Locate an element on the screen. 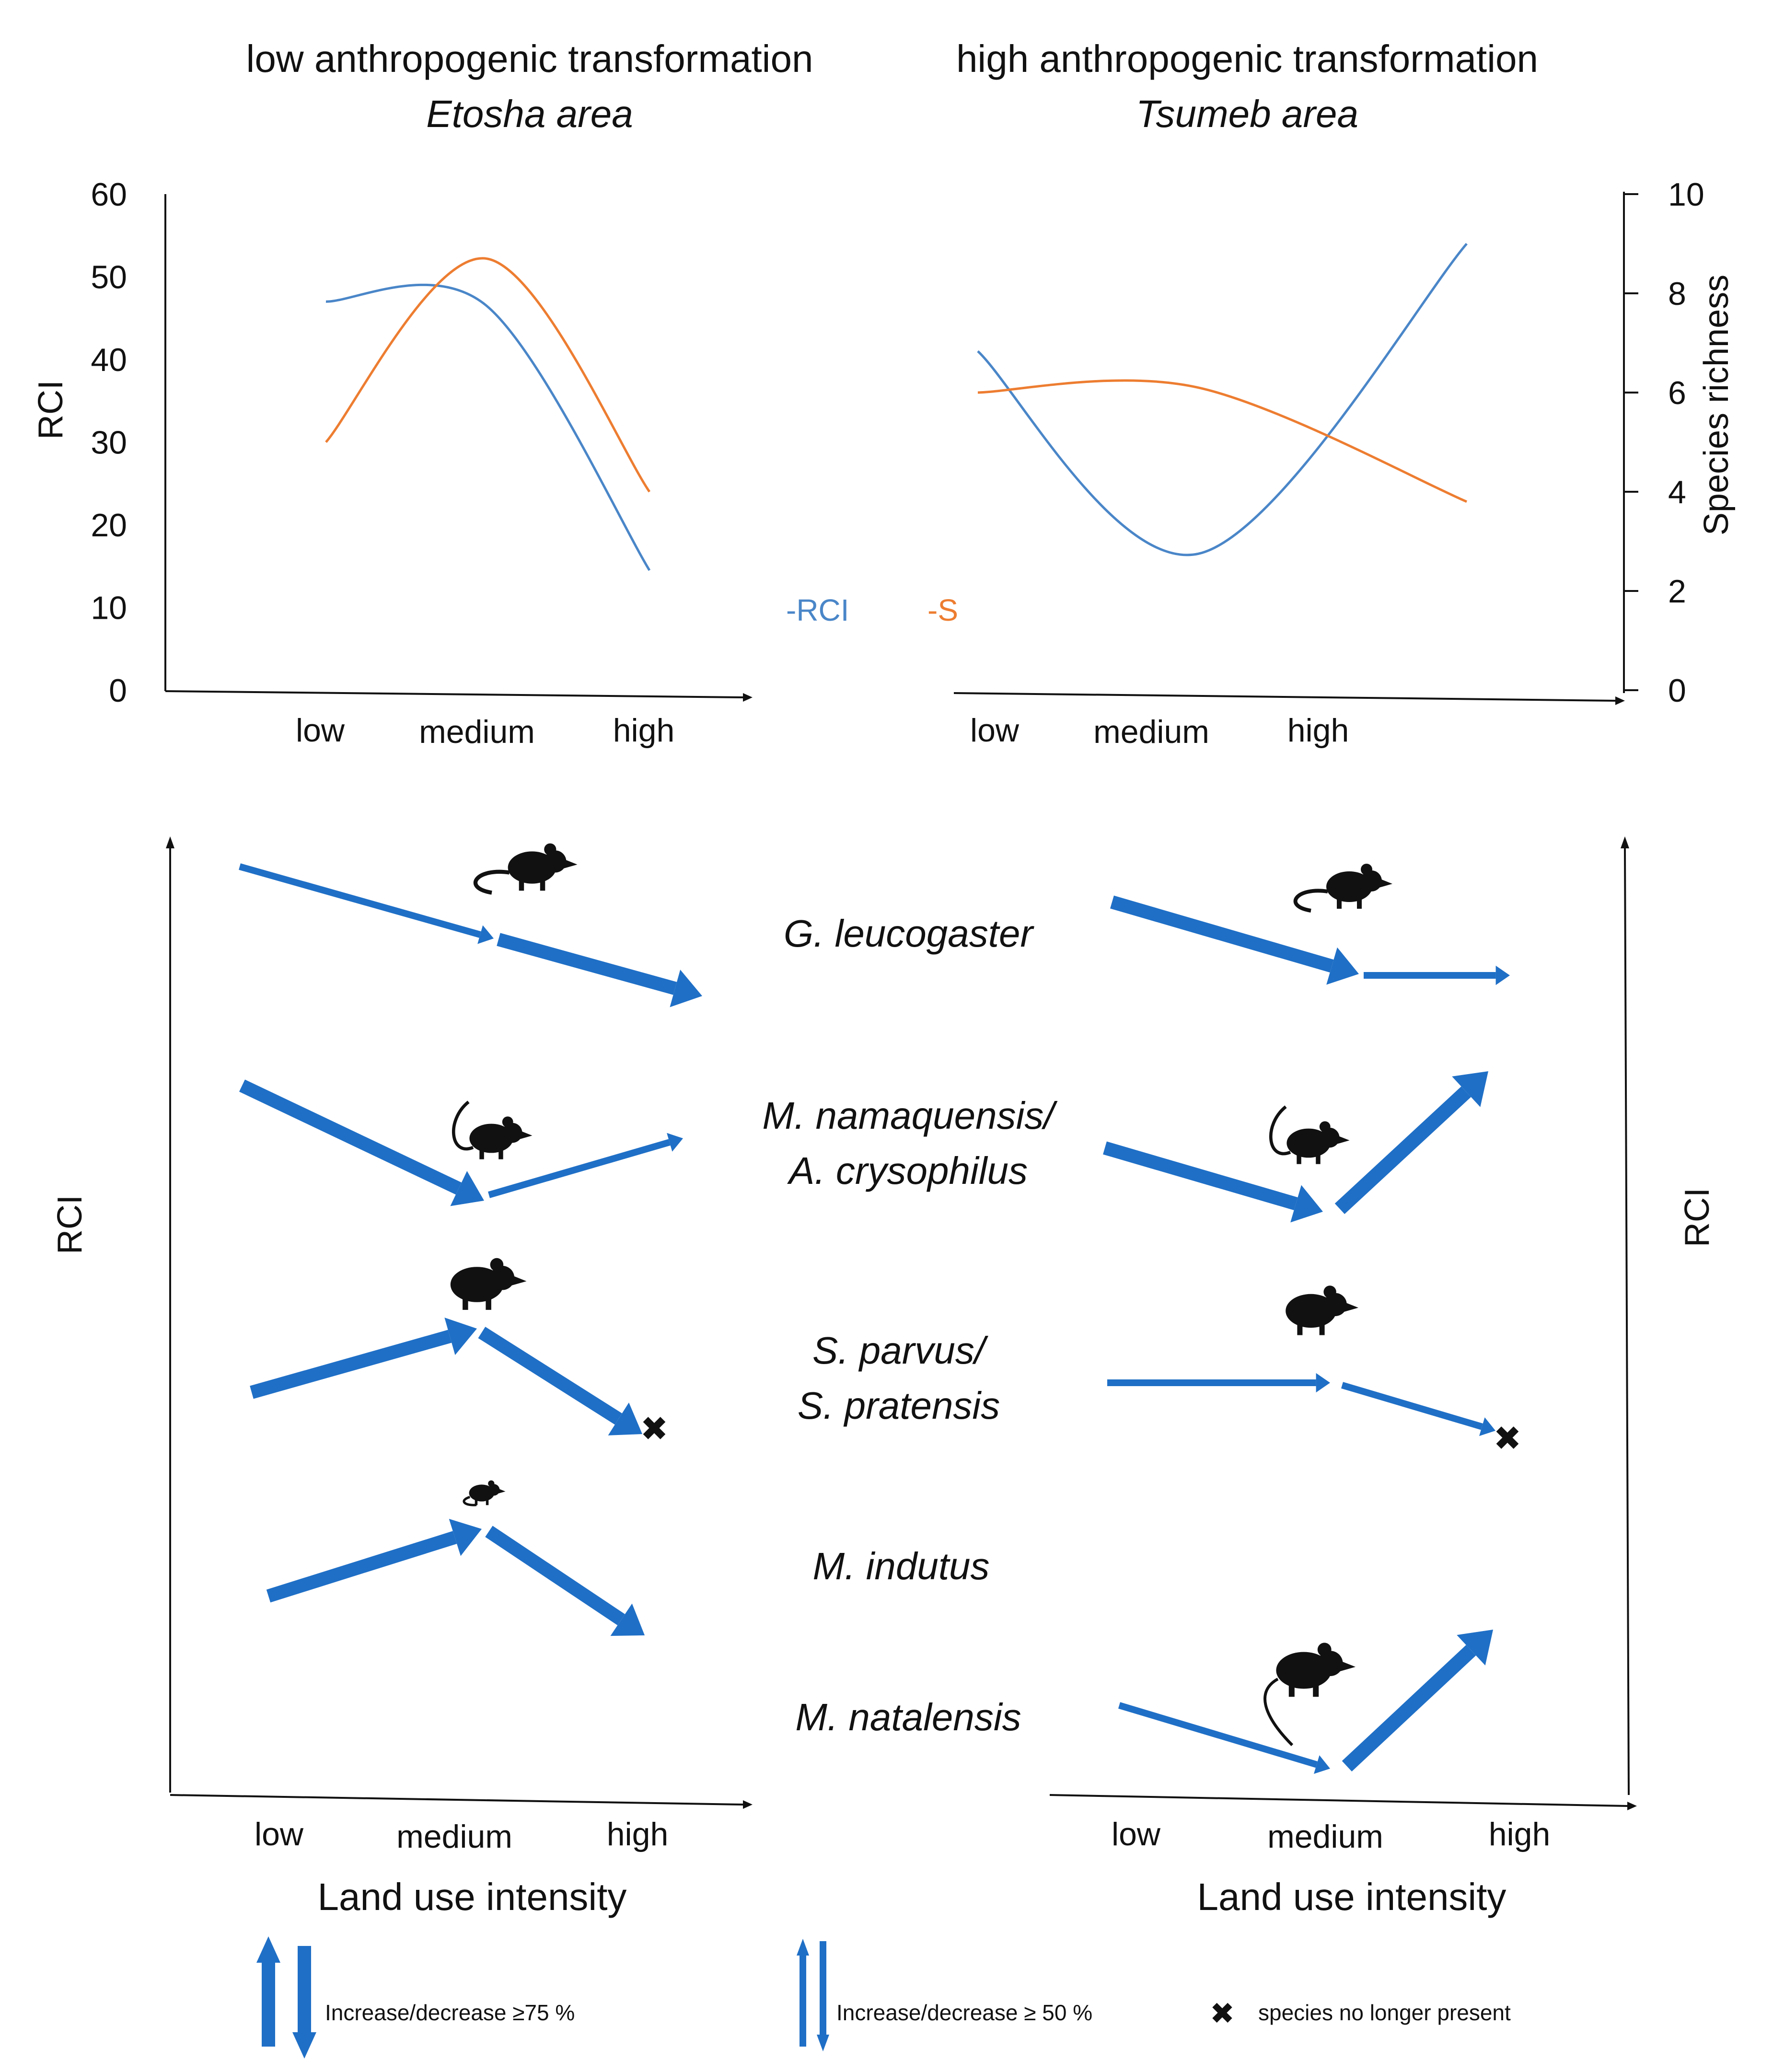 Image resolution: width=1773 pixels, height=2072 pixels. arrow-etosha-sp-2-head is located at coordinates (625, 1418).